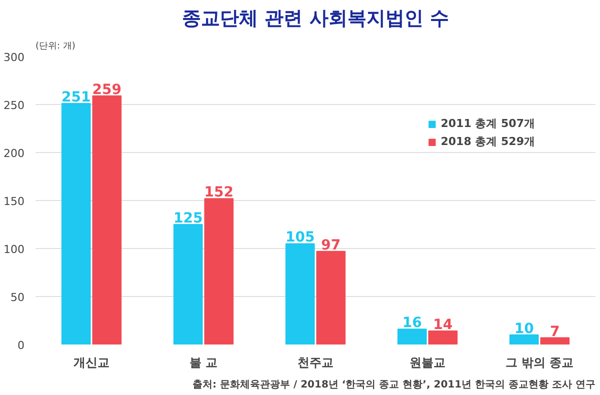 The height and width of the screenshot is (395, 600). Describe the element at coordinates (17, 297) in the screenshot. I see `y-tick-label: 50` at that location.